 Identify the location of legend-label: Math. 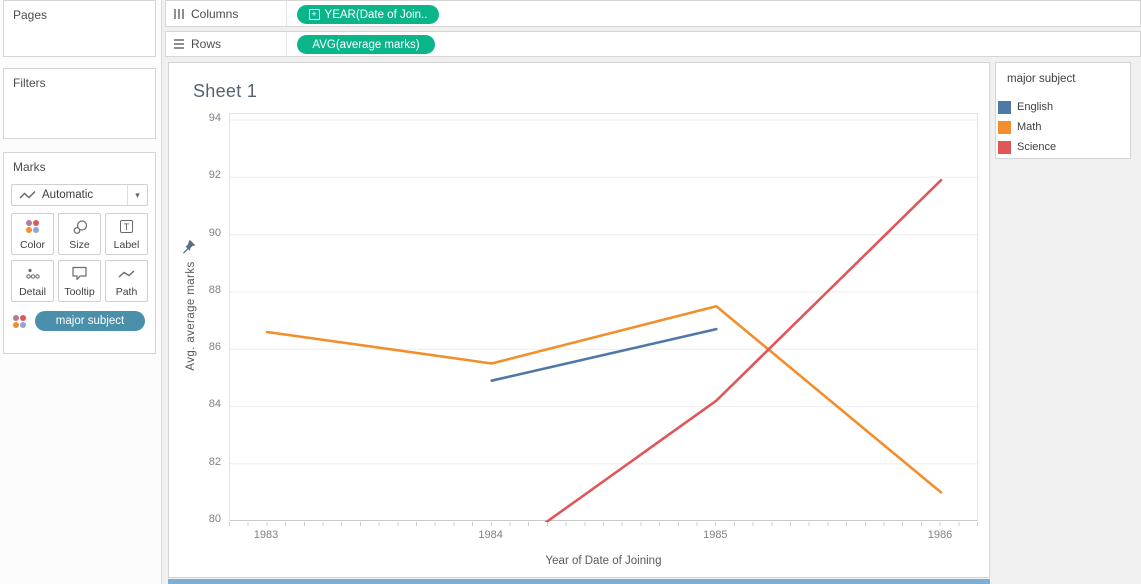
(1029, 127).